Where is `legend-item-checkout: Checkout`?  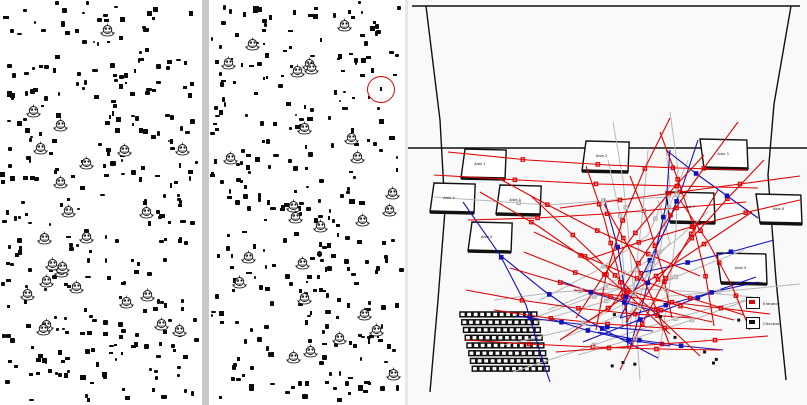 legend-item-checkout: Checkout is located at coordinates (763, 323).